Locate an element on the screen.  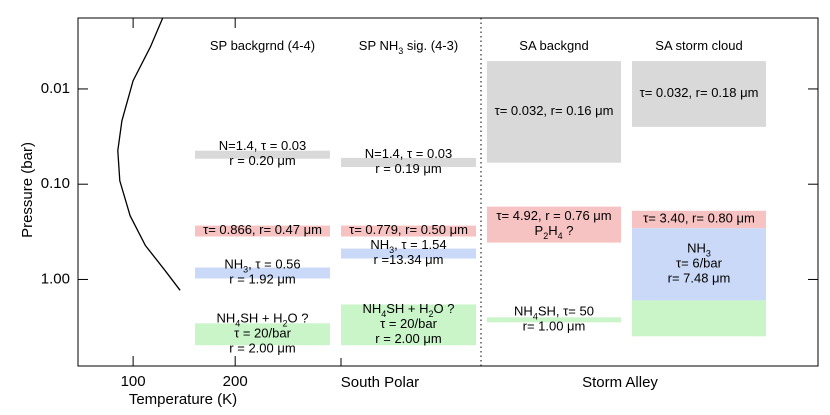
column-title: SP backgrnd (4-4) is located at coordinates (262, 45).